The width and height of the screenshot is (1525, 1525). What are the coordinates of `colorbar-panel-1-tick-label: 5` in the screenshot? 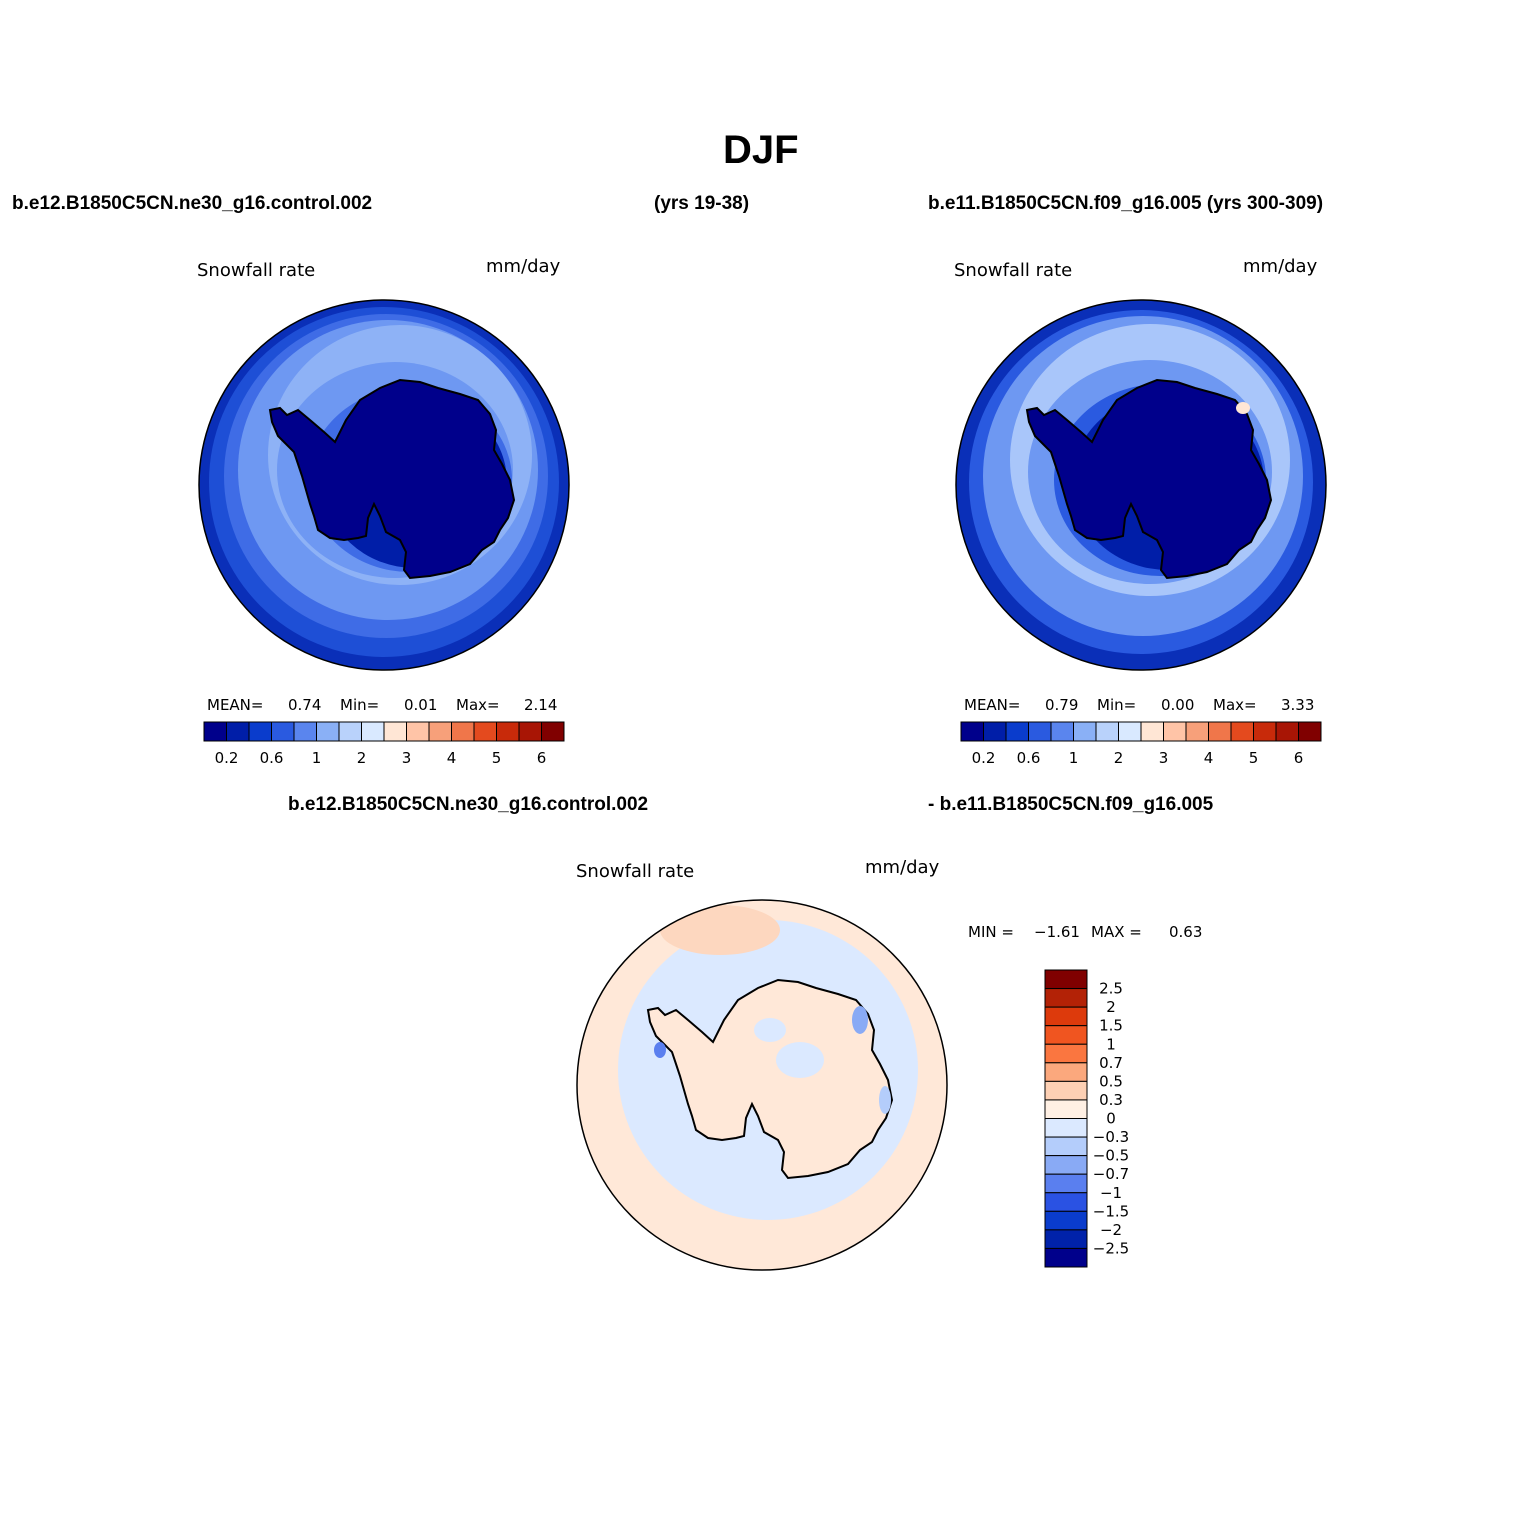 It's located at (497, 758).